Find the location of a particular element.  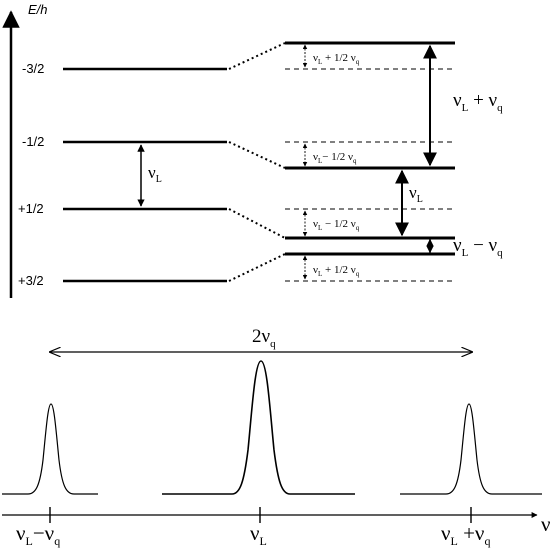

tick-label-high: νL +νq is located at coordinates (465, 534).